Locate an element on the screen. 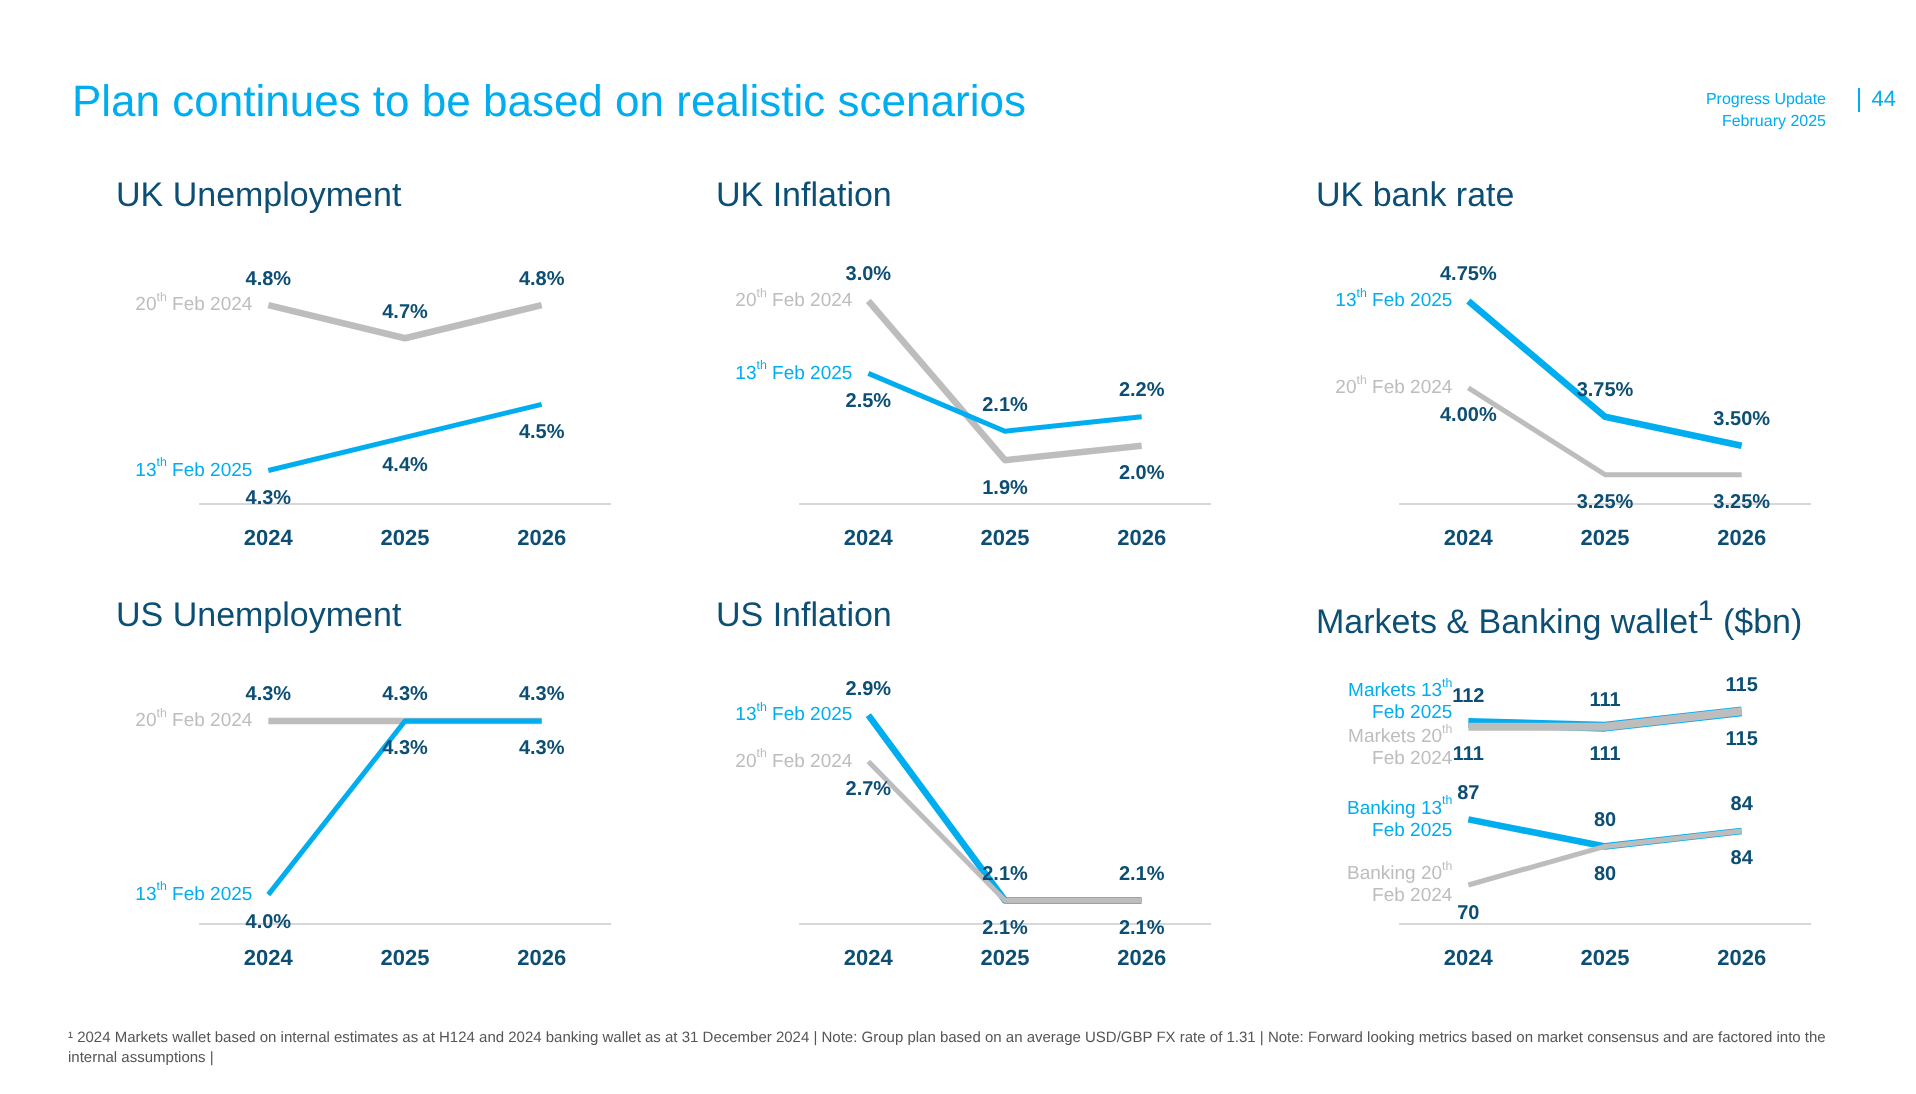  data-label: 87 is located at coordinates (1469, 793).